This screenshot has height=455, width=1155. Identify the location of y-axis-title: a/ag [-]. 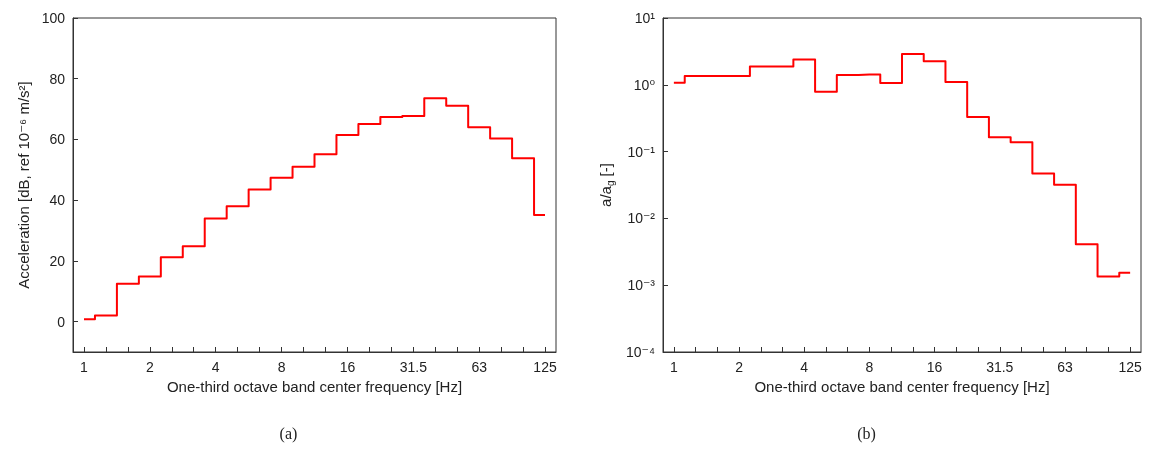
(606, 185).